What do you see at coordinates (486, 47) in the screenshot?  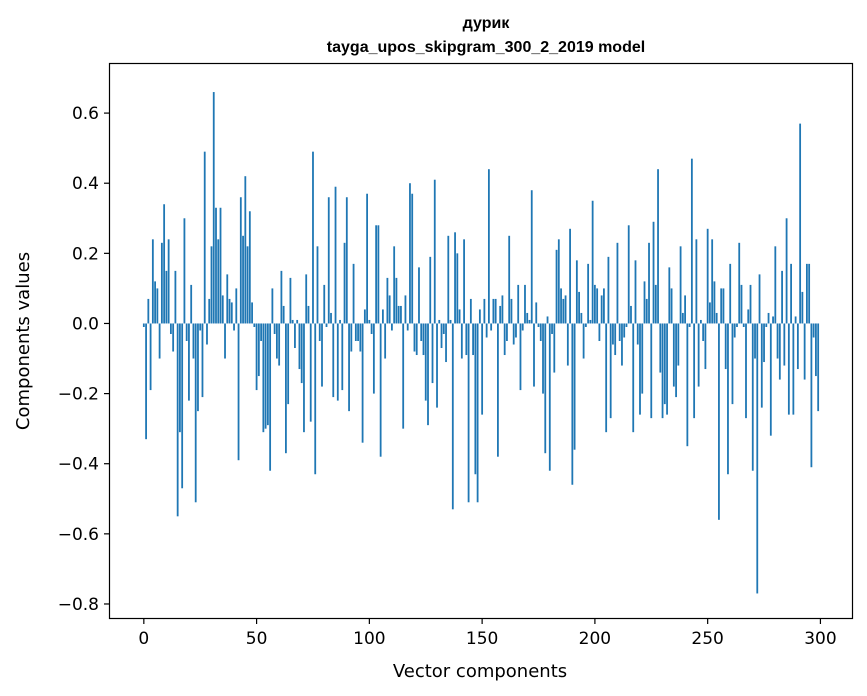 I see `chart-subtitle: tayga_upos_skipgram_300_2_2019 model` at bounding box center [486, 47].